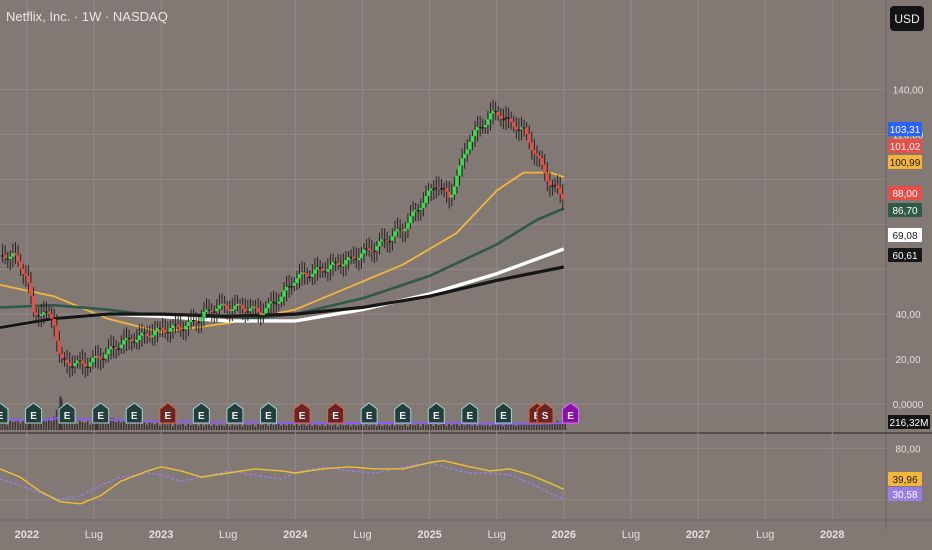 The image size is (932, 550). I want to click on price-badge-text: 86,70, so click(904, 211).